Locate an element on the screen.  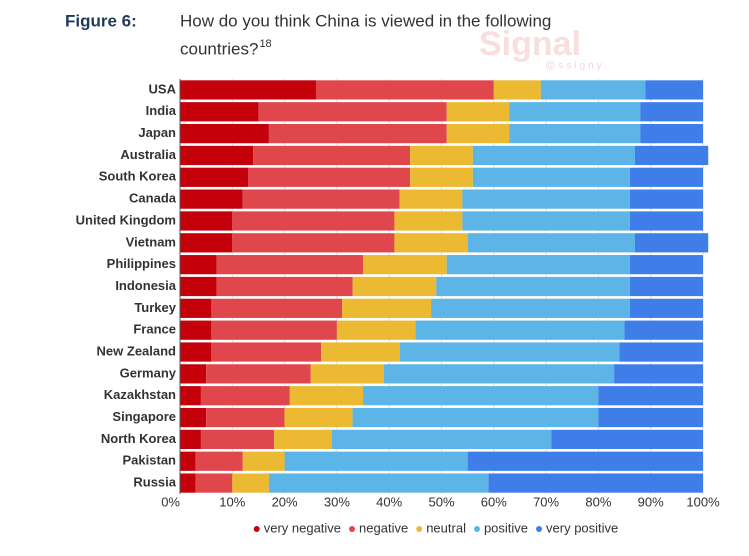
x-tick-label: 70% is located at coordinates (546, 501).